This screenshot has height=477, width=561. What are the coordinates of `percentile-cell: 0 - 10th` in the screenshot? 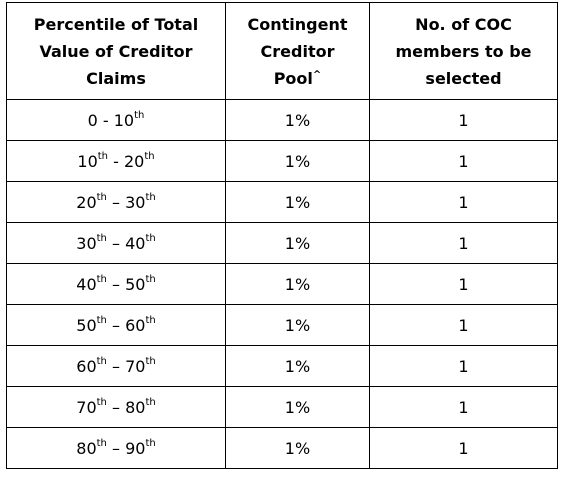 It's located at (116, 120).